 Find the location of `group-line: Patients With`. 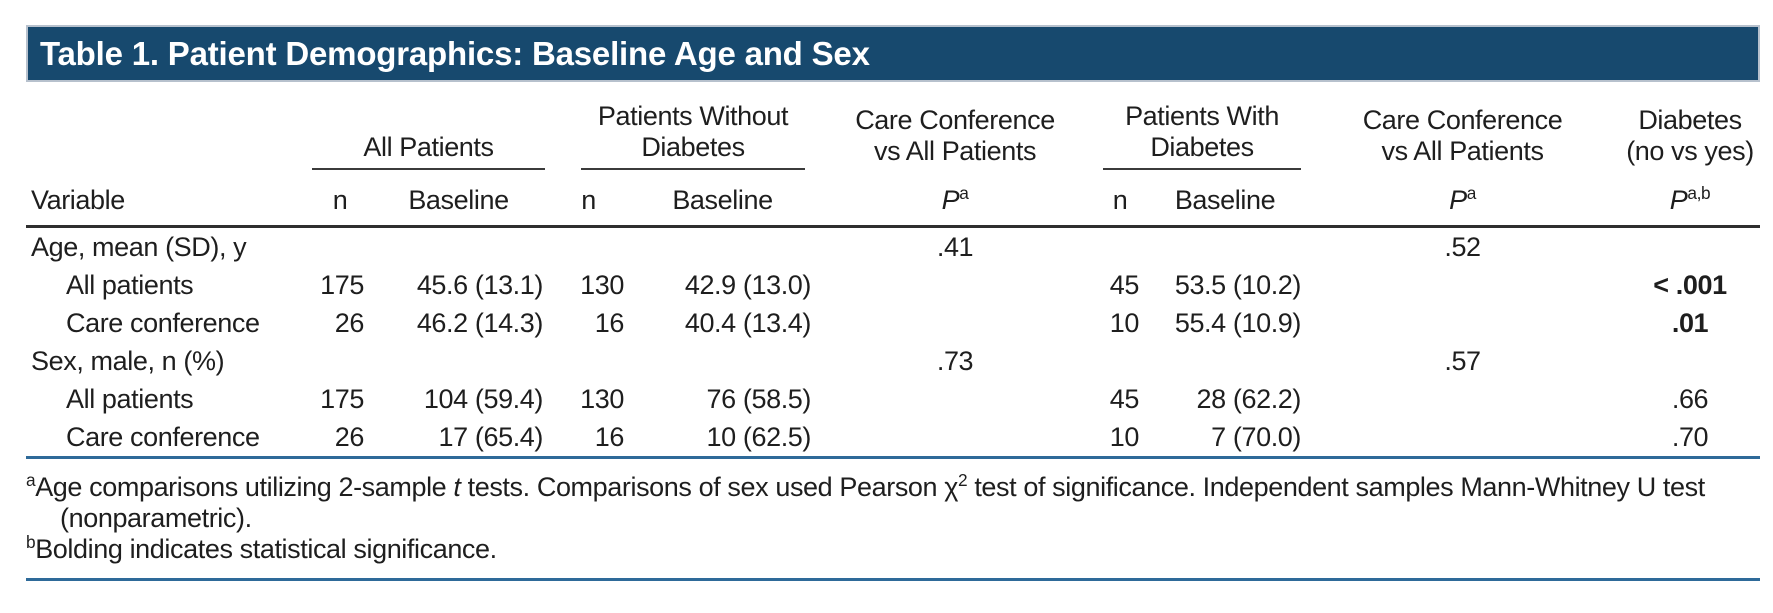

group-line: Patients With is located at coordinates (1202, 116).